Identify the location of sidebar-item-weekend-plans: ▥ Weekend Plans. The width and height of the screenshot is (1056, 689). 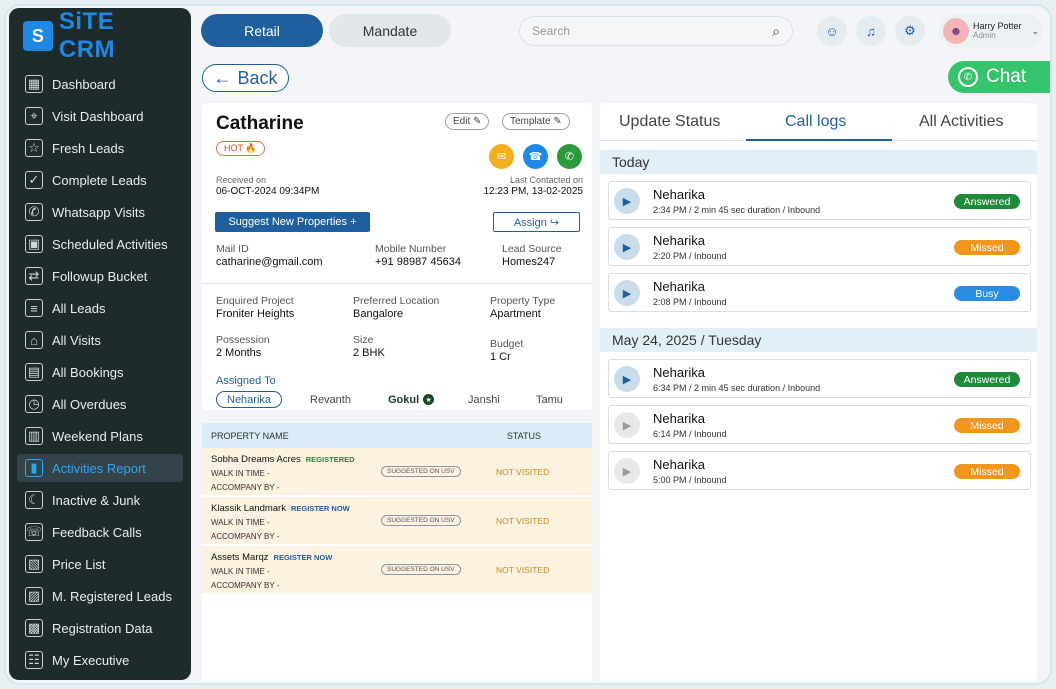
(100, 436).